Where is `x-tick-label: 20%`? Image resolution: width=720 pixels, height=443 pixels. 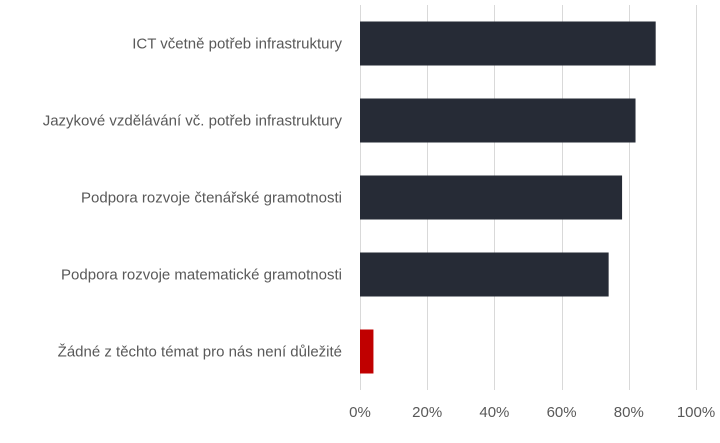
x-tick-label: 20% is located at coordinates (427, 412).